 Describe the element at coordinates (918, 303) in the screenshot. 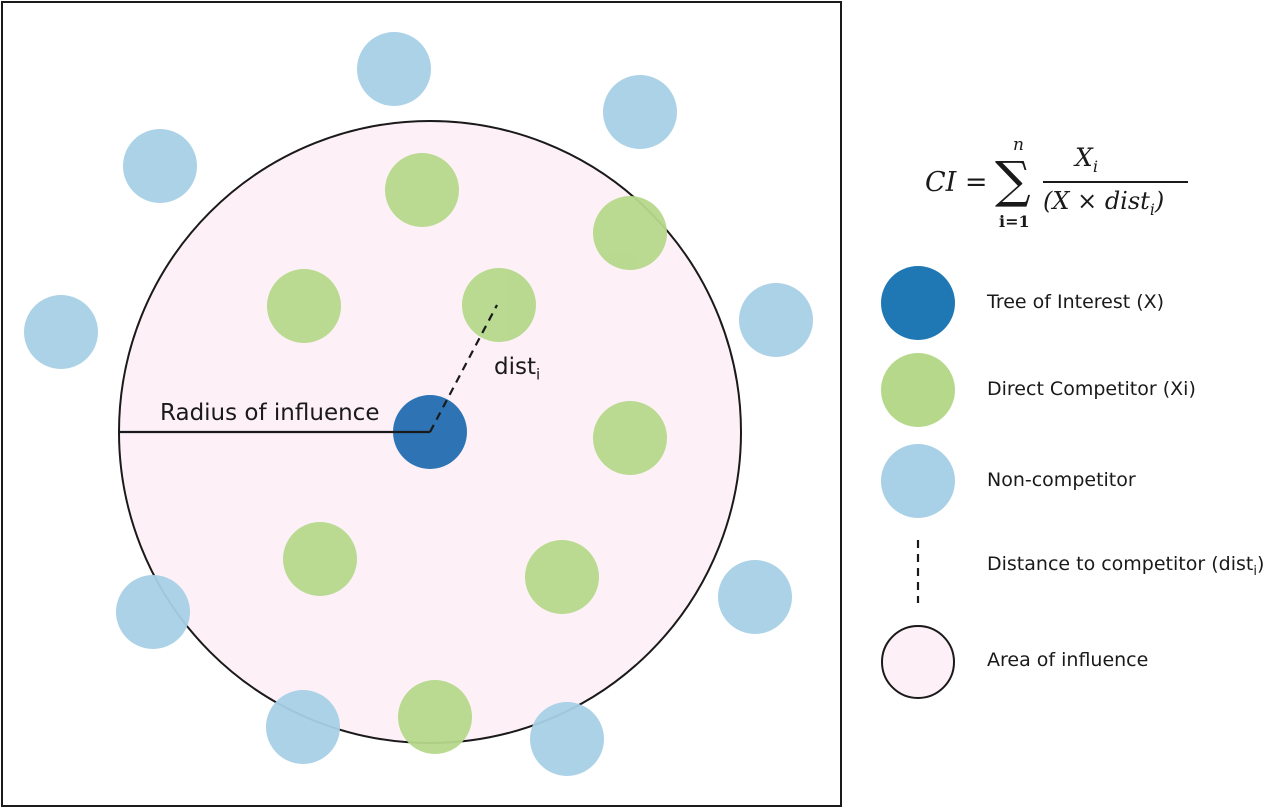

I see `legend-tree-of-interest-swatch` at that location.